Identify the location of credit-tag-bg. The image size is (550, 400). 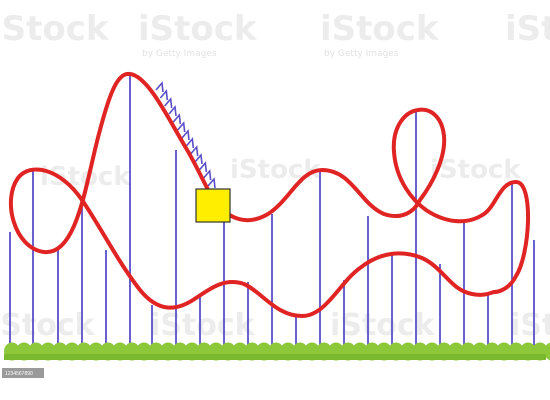
(23, 373).